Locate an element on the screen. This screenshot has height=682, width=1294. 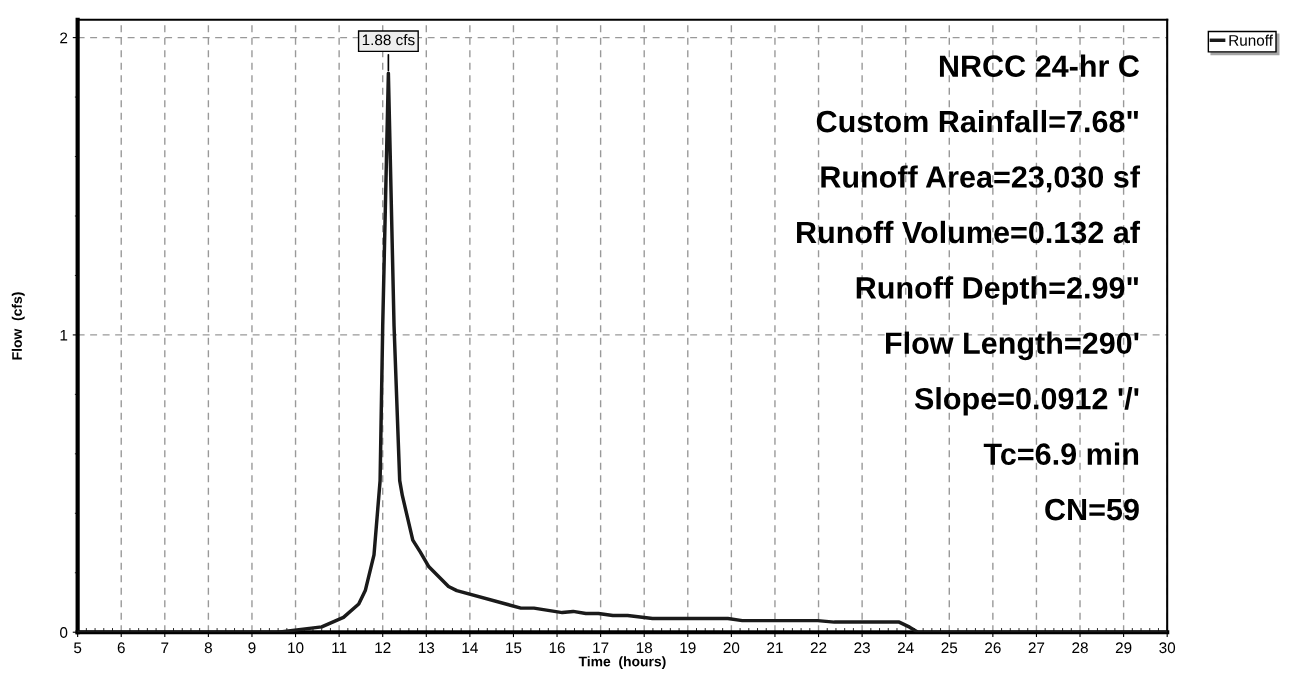
x-tick-label: 10 is located at coordinates (296, 648).